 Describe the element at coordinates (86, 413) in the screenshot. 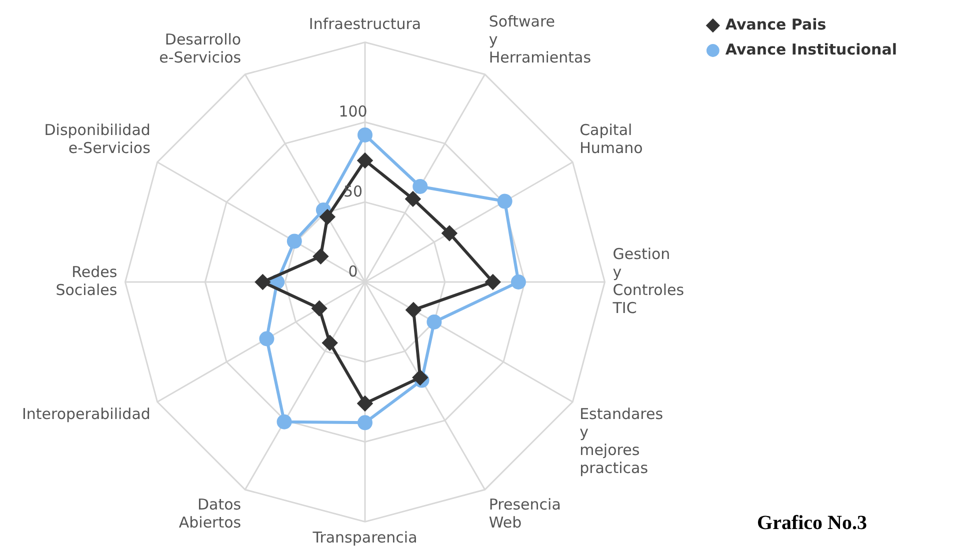

I see `spoke-label: Interoperabilidad` at that location.